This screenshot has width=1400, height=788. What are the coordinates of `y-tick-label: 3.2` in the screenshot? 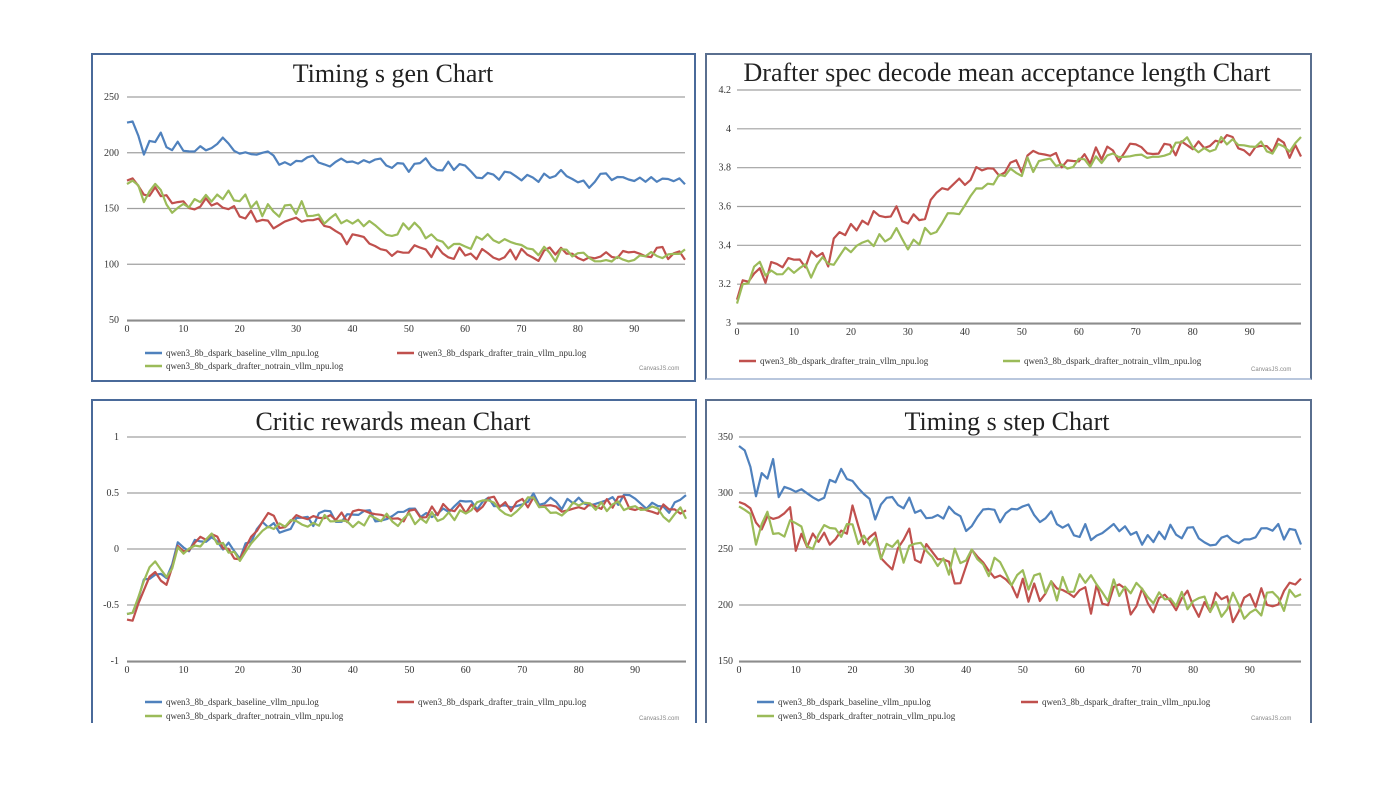 It's located at (725, 284).